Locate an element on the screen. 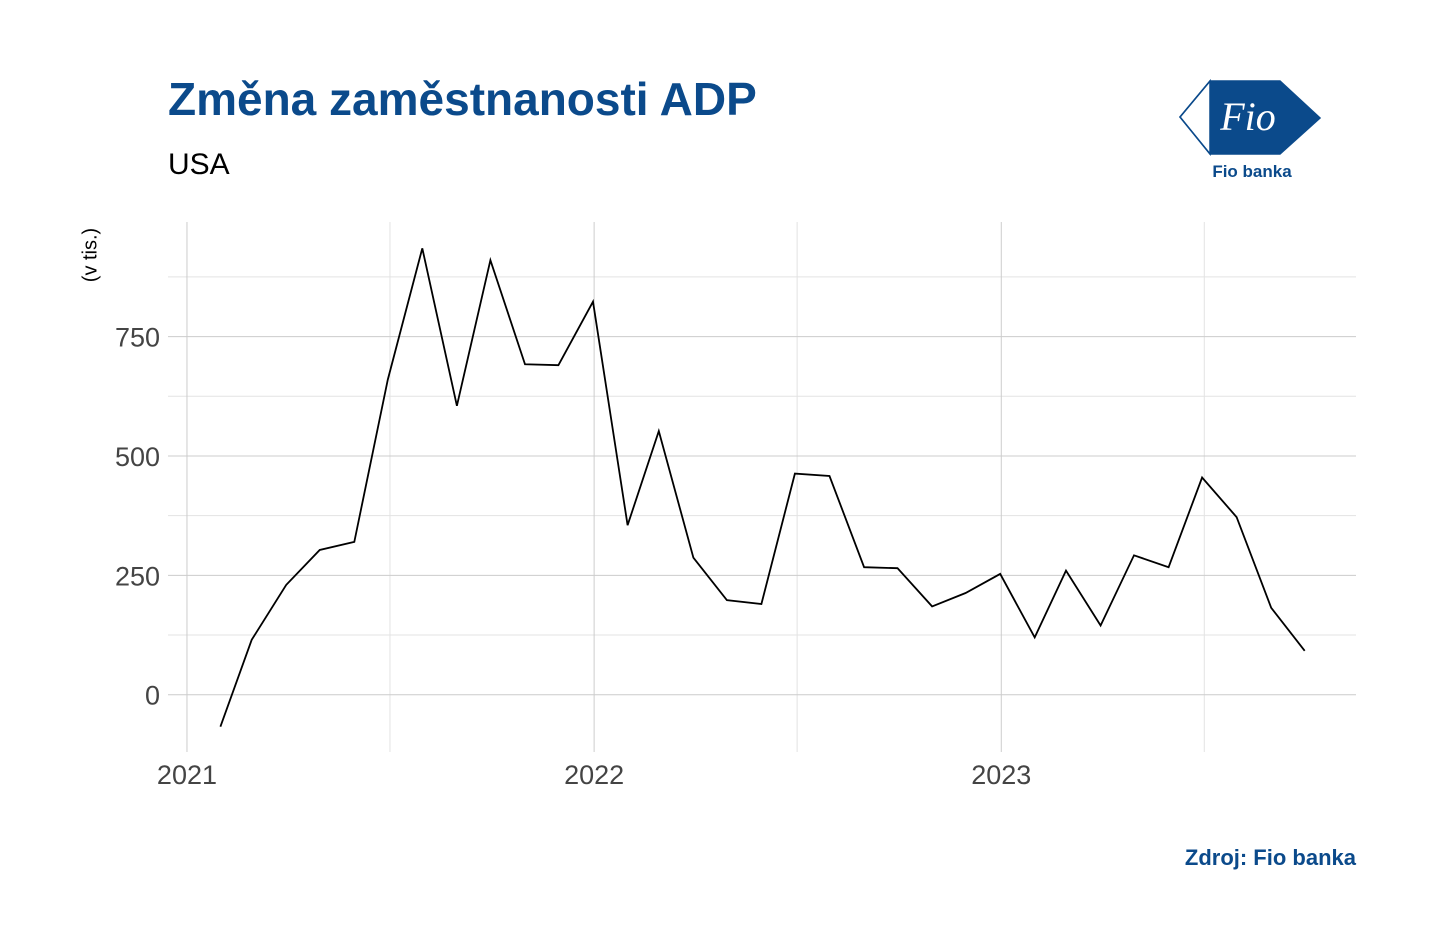 This screenshot has height=950, width=1436. x-tick-label: 2022 is located at coordinates (594, 775).